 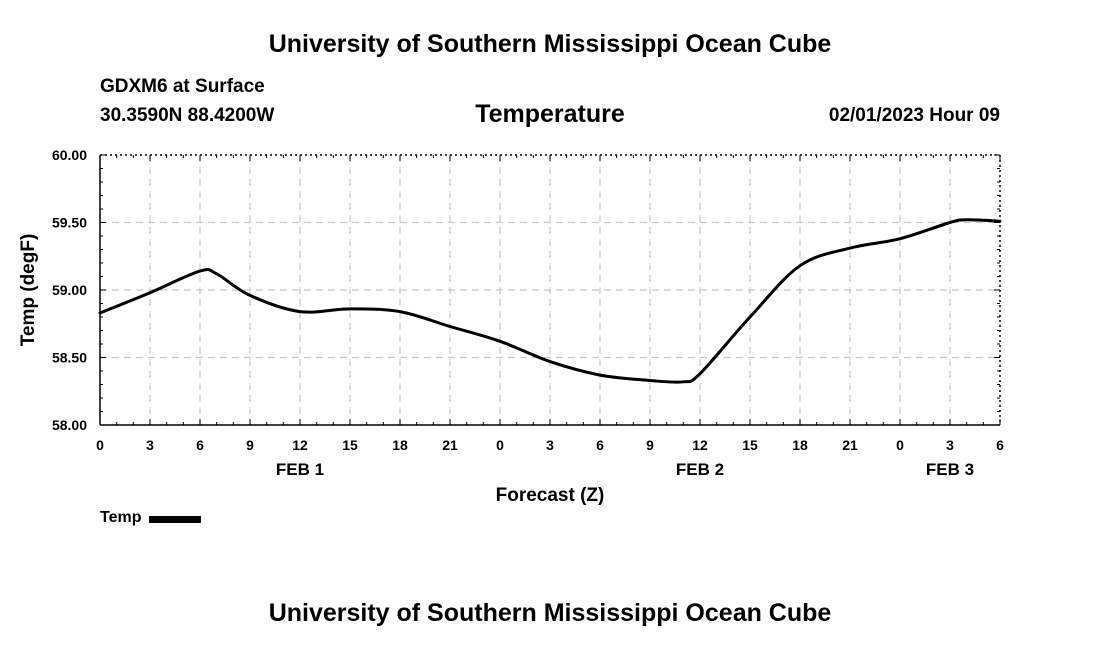 What do you see at coordinates (69, 358) in the screenshot?
I see `y-tick-label: 58.50` at bounding box center [69, 358].